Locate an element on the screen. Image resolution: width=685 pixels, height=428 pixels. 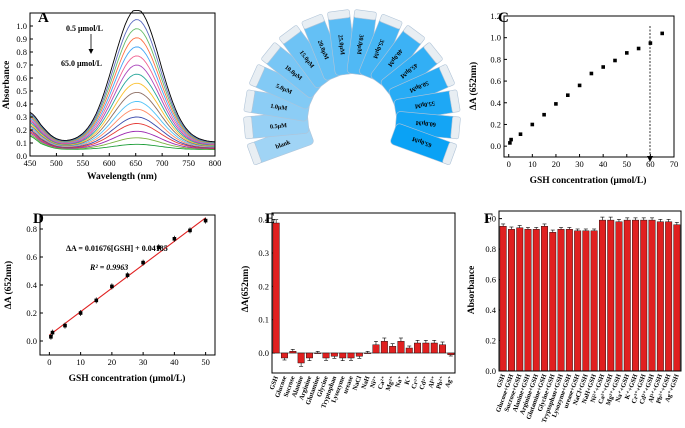
panel-d-r2: R² = 0.9963 is located at coordinates (108, 267).